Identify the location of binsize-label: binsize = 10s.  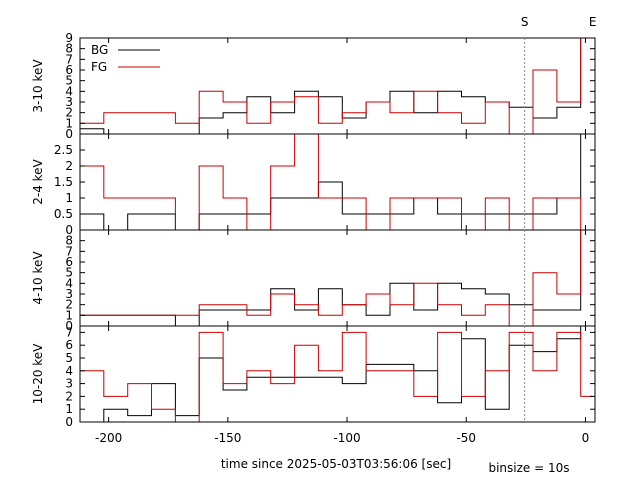
(528, 468).